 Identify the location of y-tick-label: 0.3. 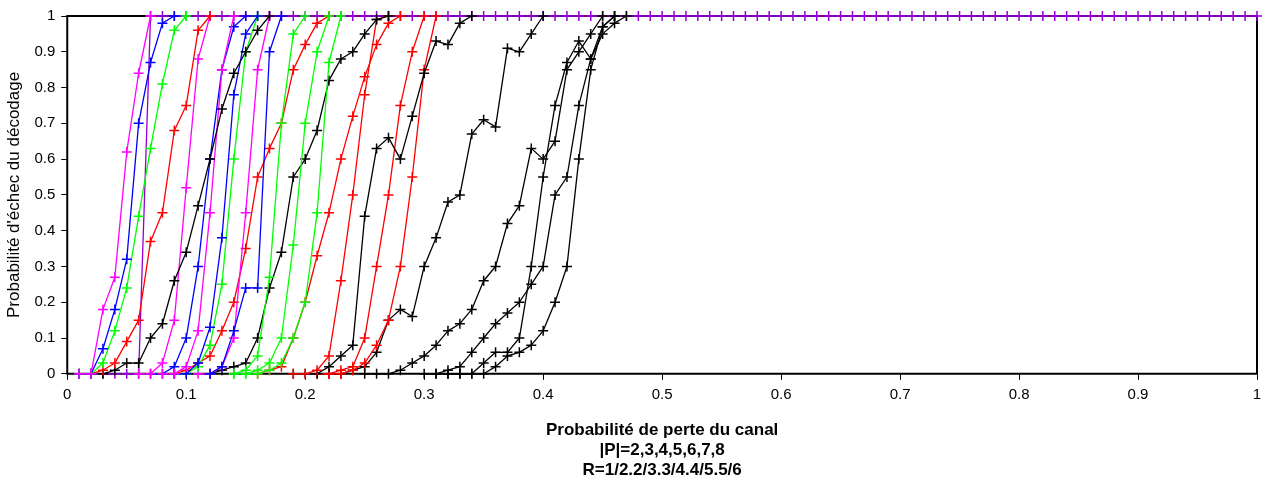
(45, 265).